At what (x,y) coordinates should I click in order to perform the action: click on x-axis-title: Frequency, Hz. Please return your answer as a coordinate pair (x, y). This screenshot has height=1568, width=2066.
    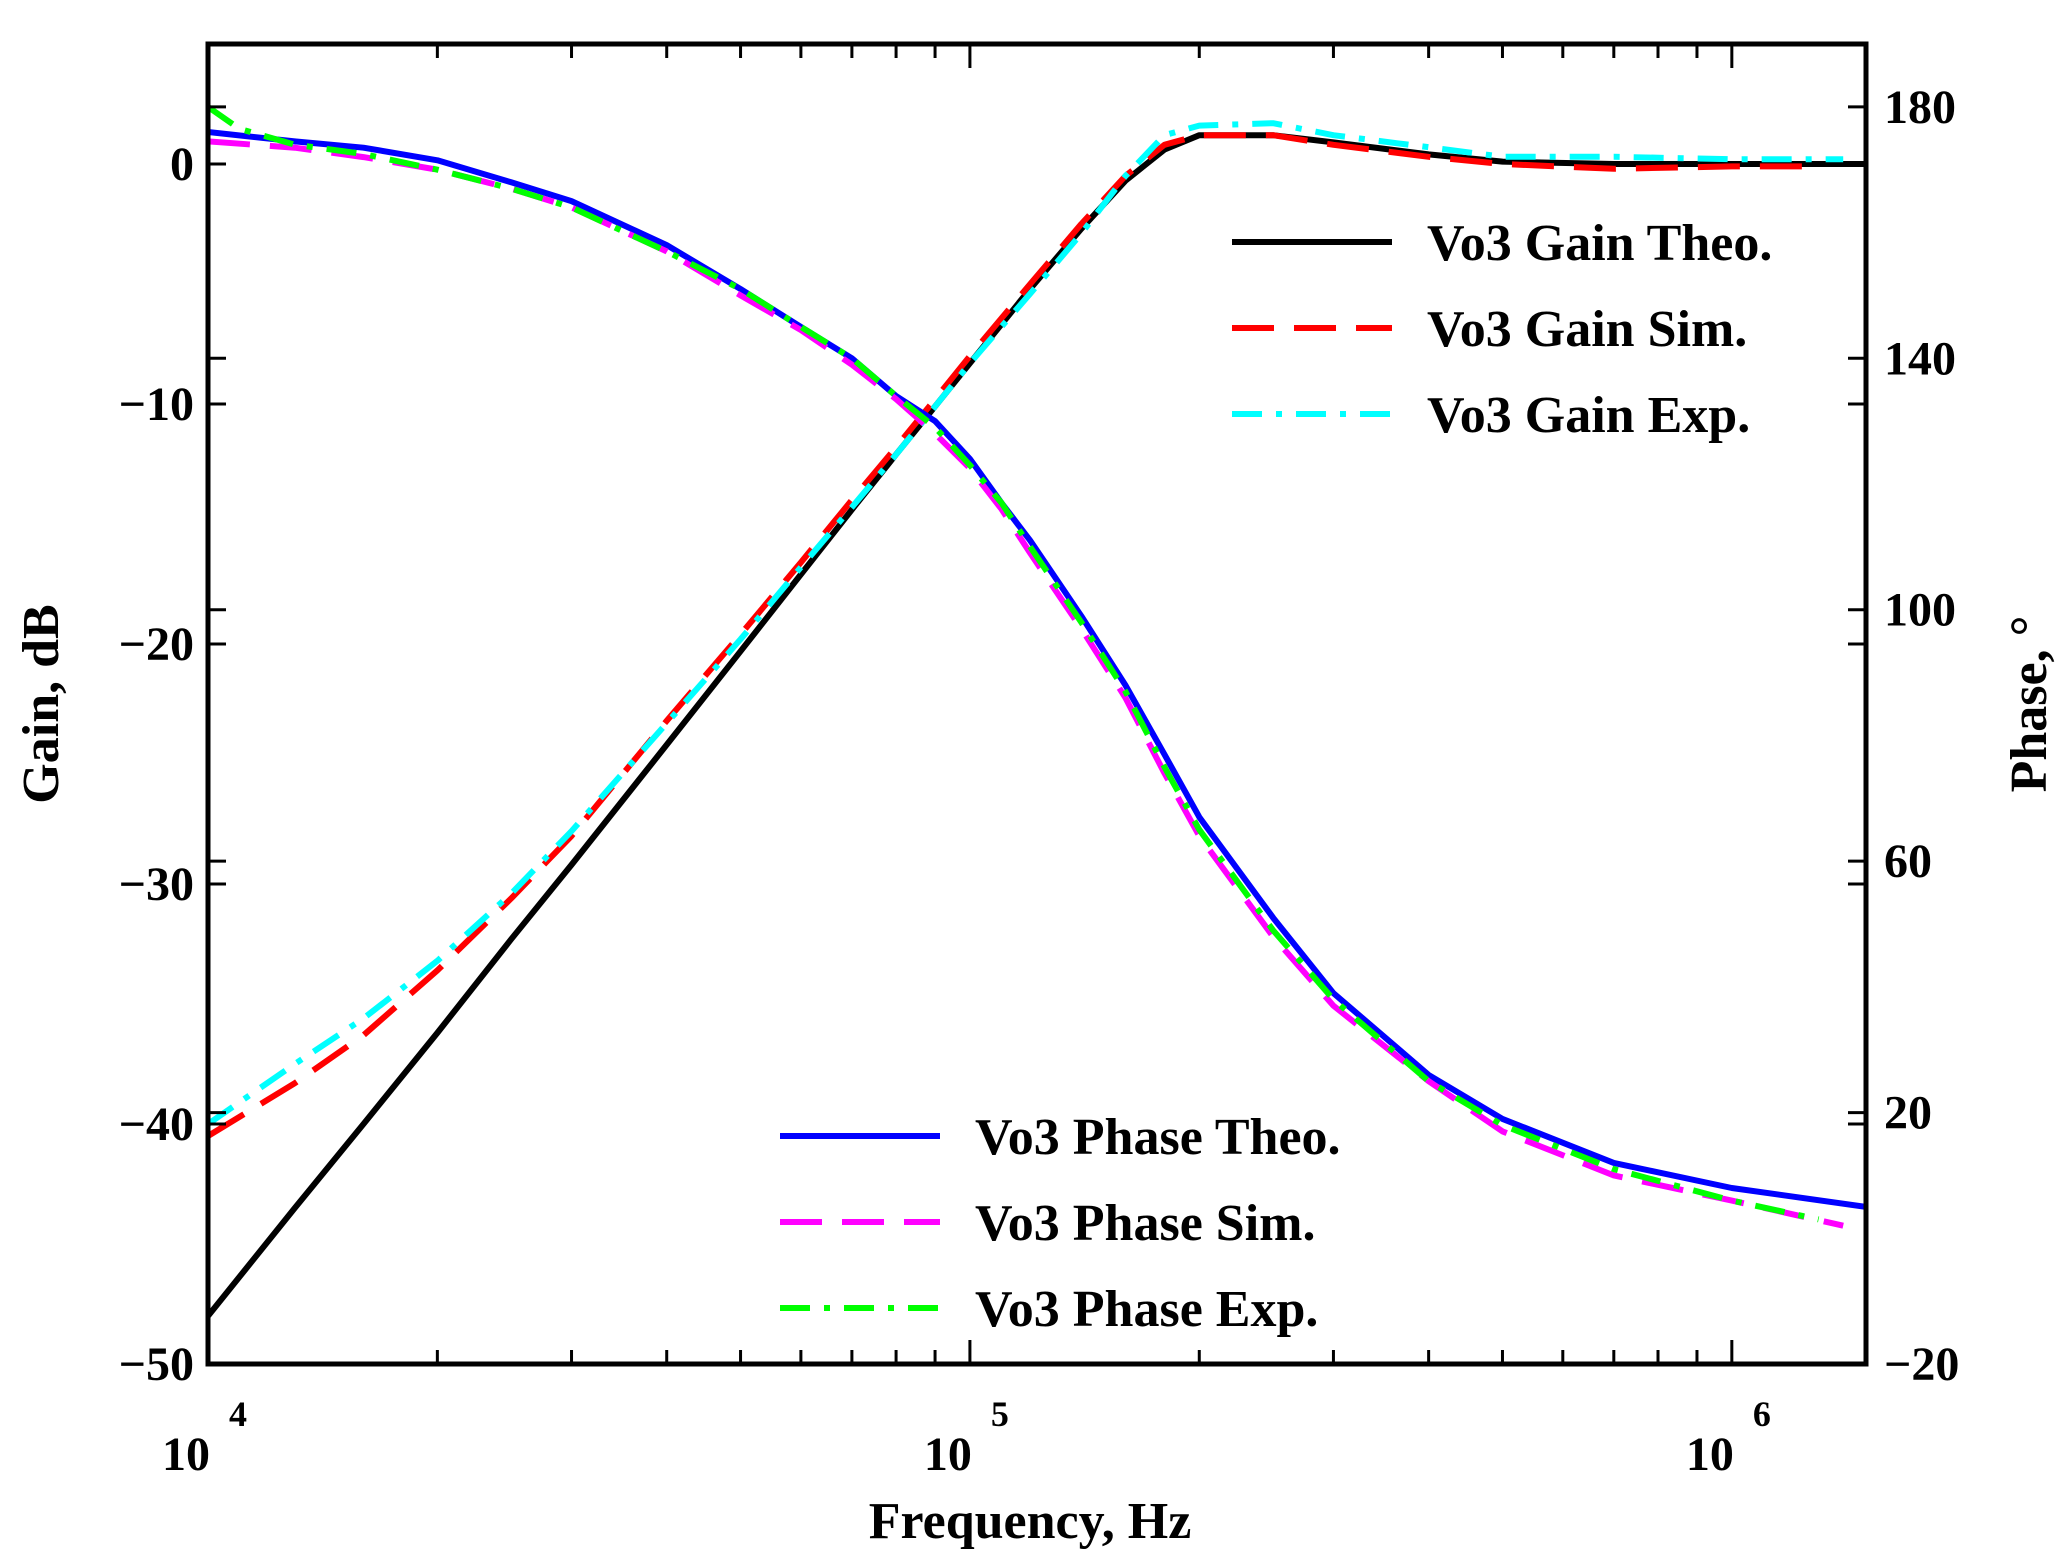
    Looking at the image, I should click on (1030, 1521).